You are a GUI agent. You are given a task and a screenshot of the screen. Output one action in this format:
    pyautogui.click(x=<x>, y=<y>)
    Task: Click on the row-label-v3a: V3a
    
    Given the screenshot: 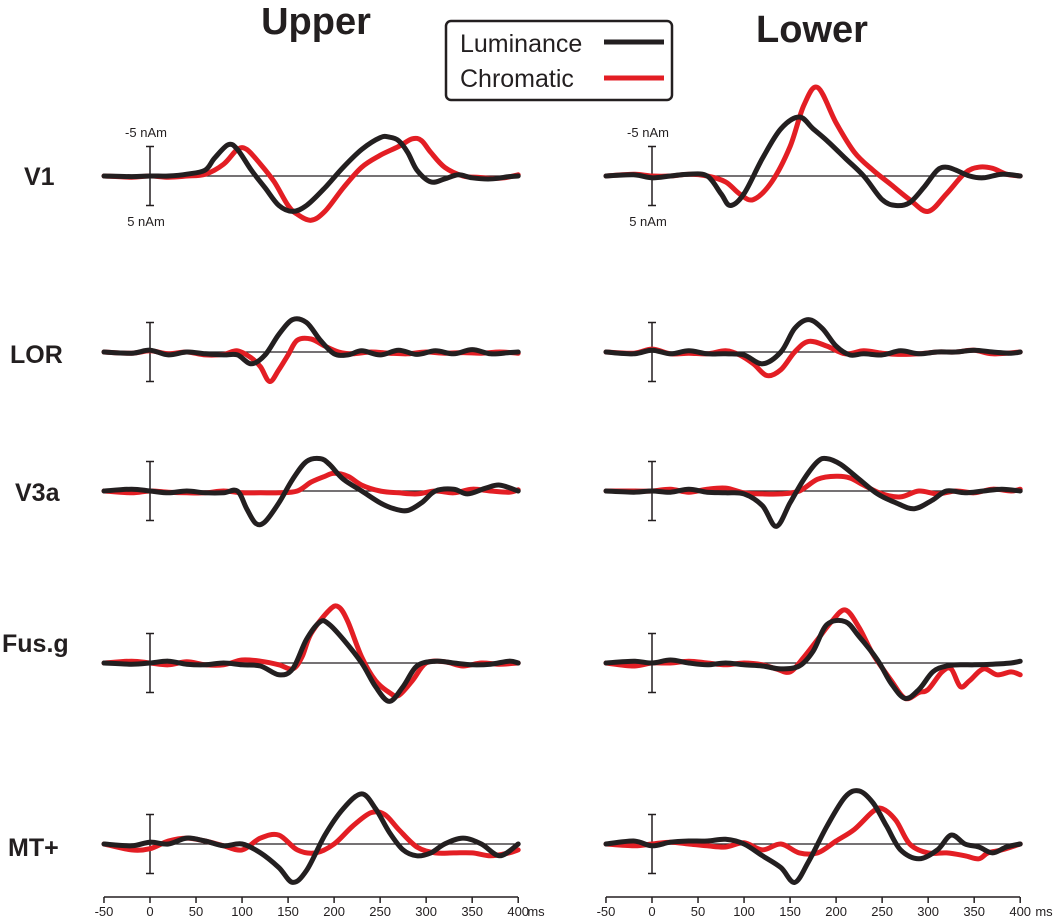 What is the action you would take?
    pyautogui.click(x=38, y=493)
    